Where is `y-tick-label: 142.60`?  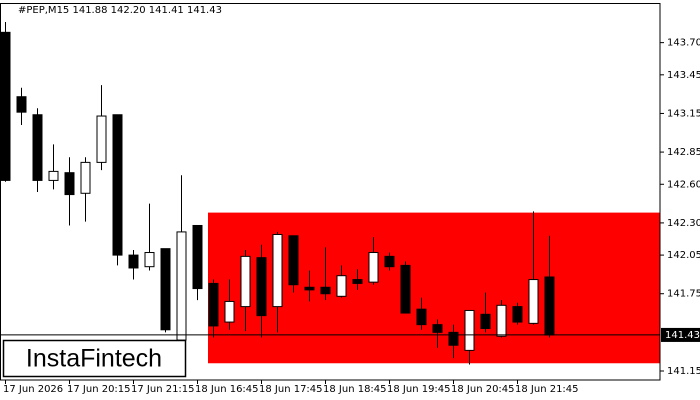 y-tick-label: 142.60 is located at coordinates (683, 184).